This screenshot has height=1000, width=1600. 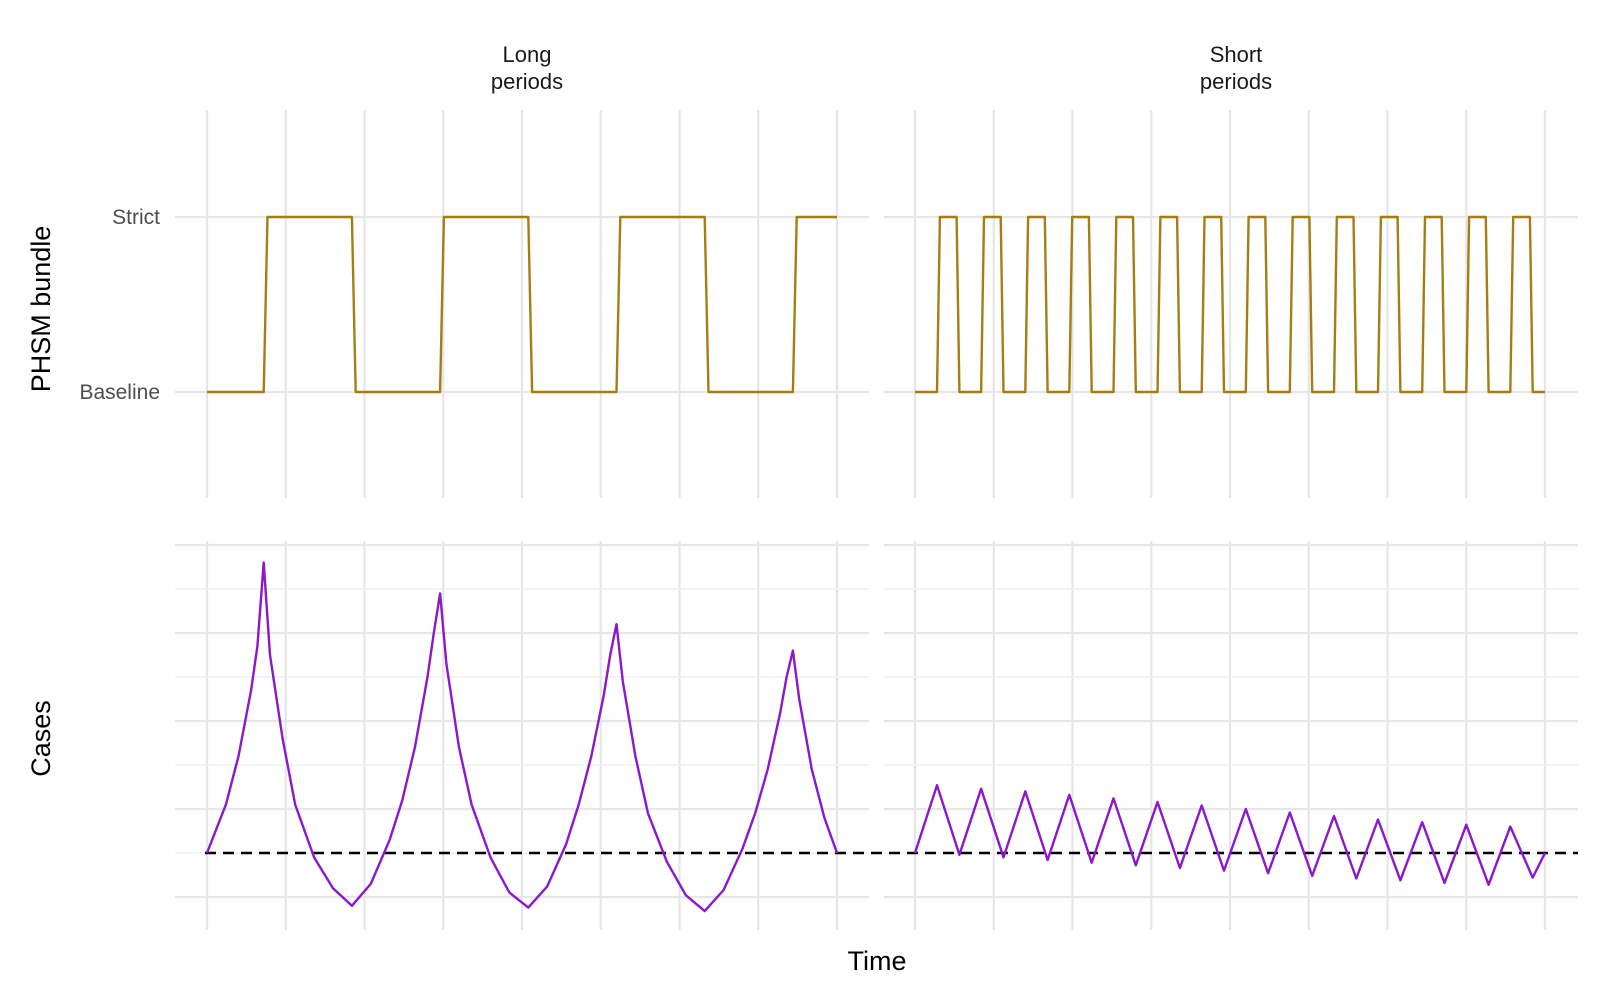 What do you see at coordinates (1230, 304) in the screenshot?
I see `phsm-line-short-periods` at bounding box center [1230, 304].